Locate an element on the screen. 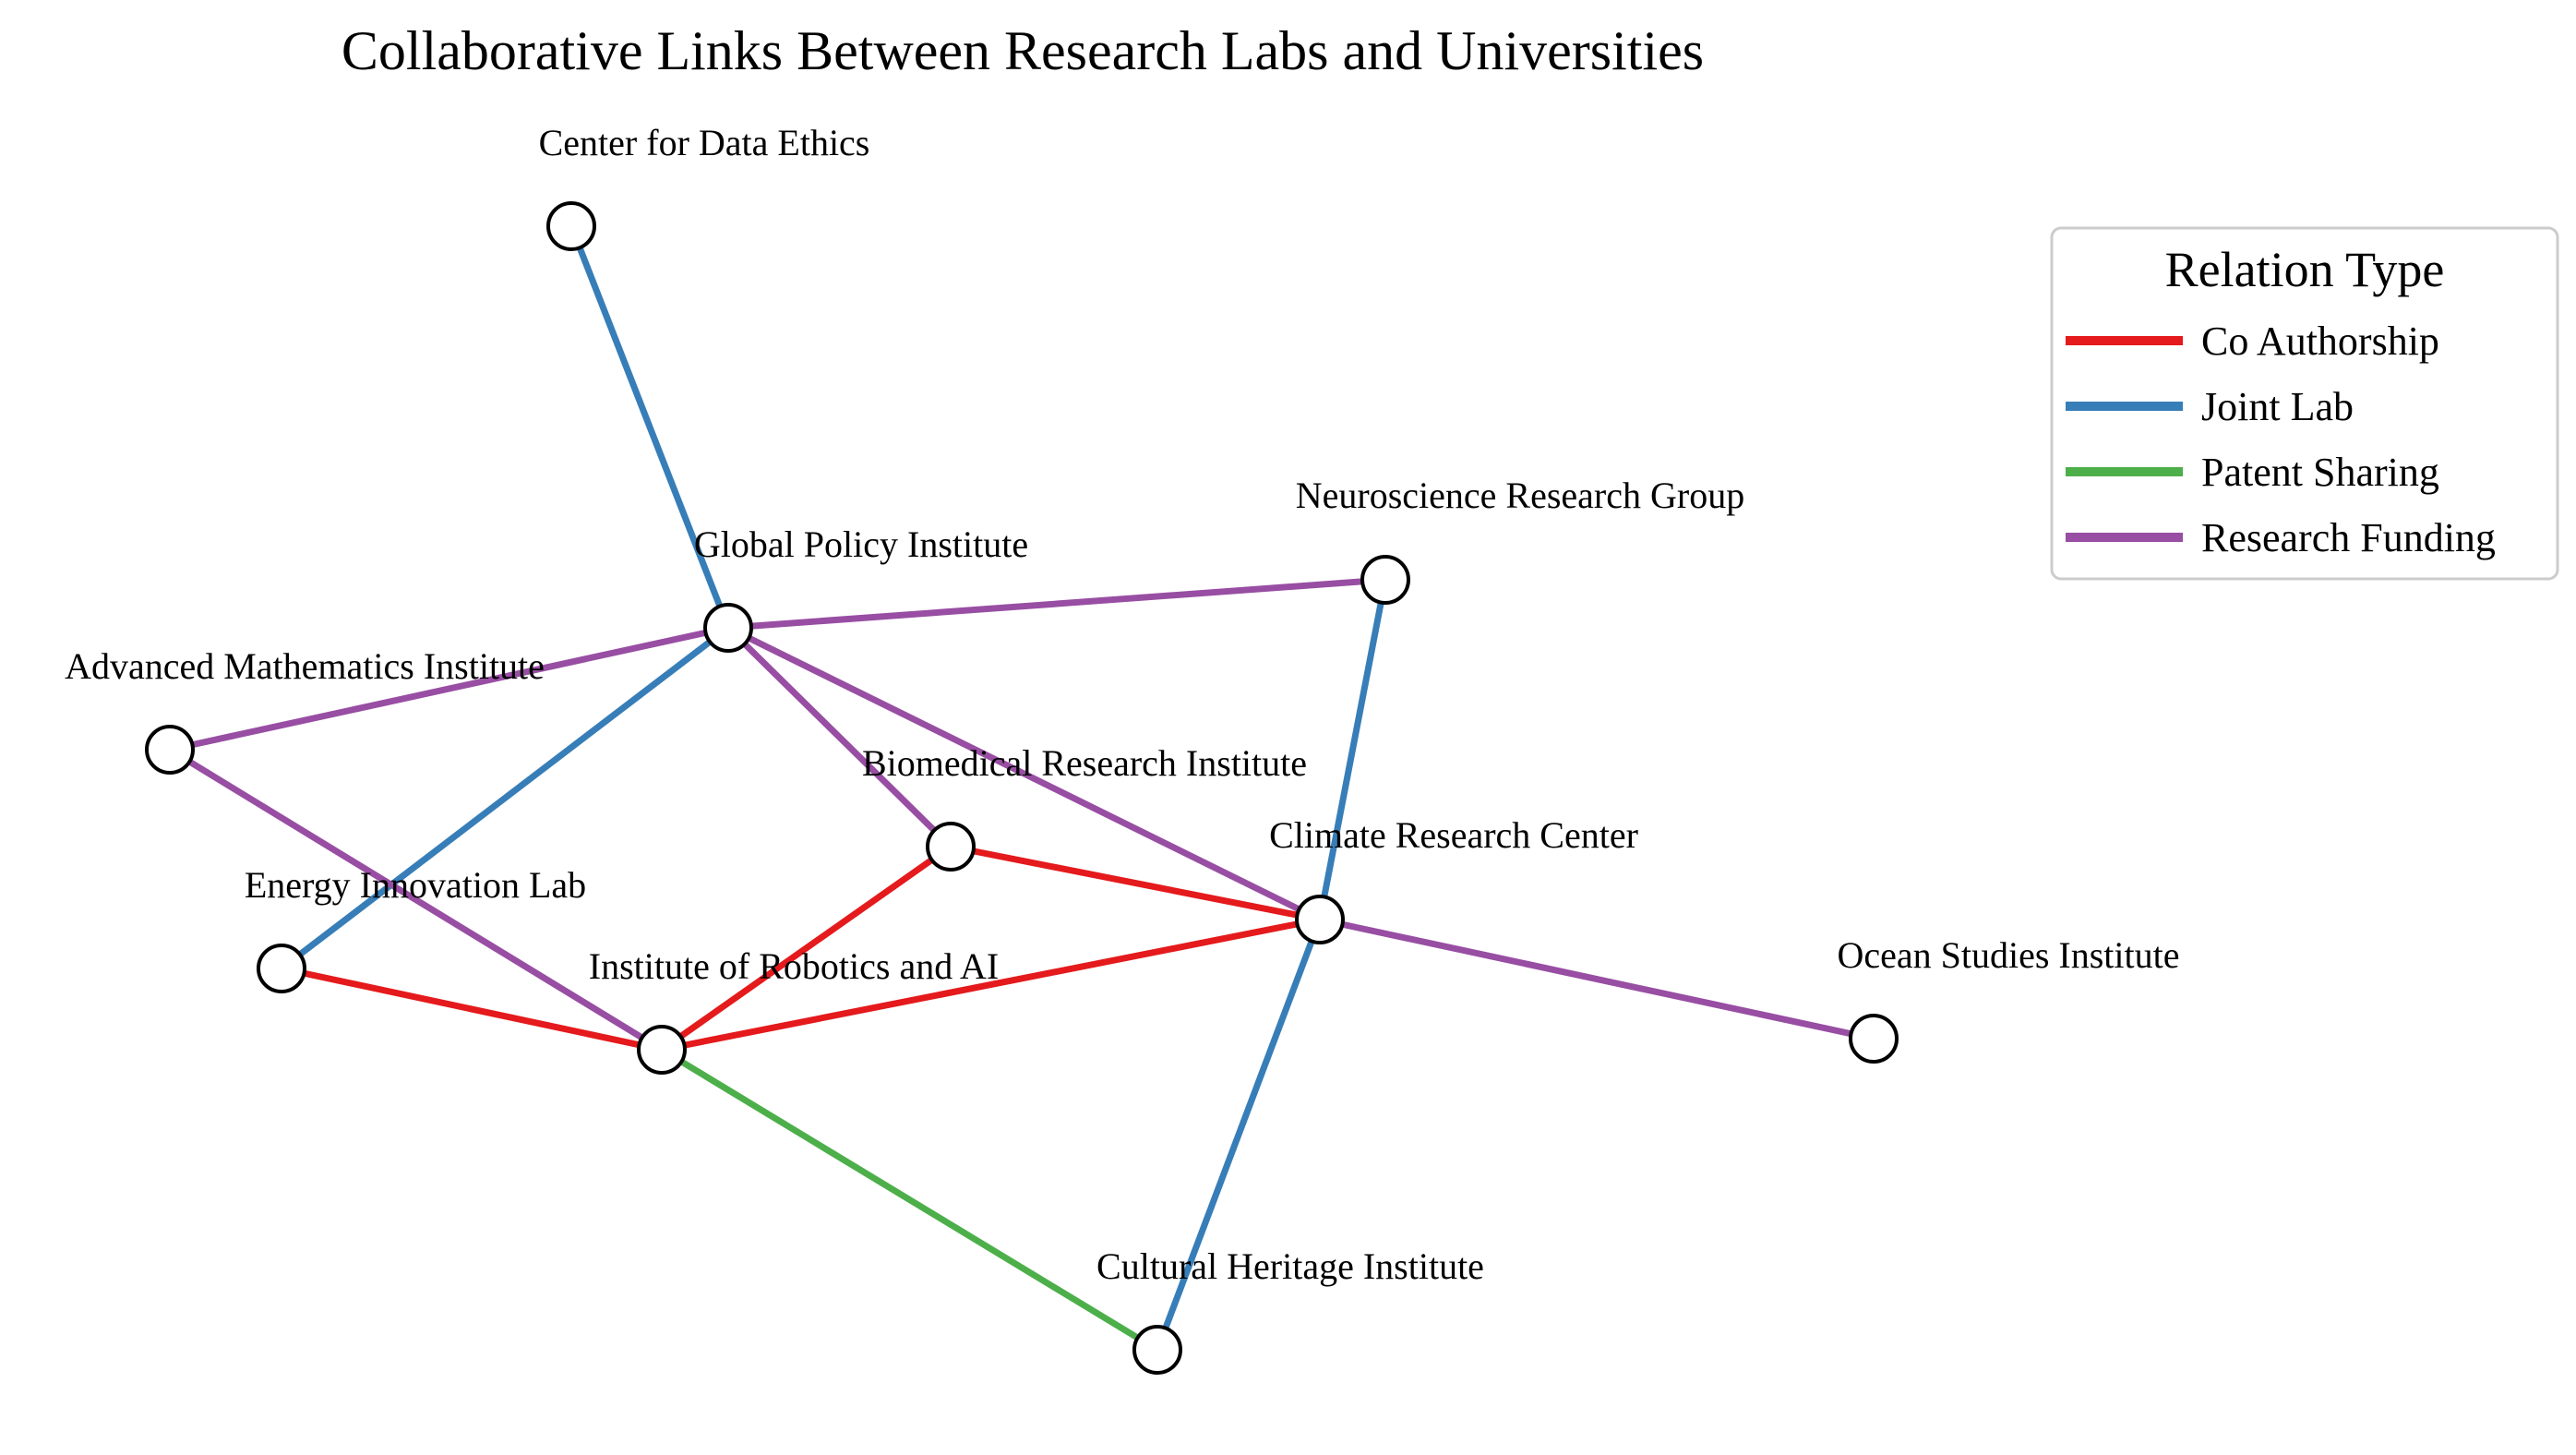 The width and height of the screenshot is (2576, 1455). node-eil is located at coordinates (282, 968).